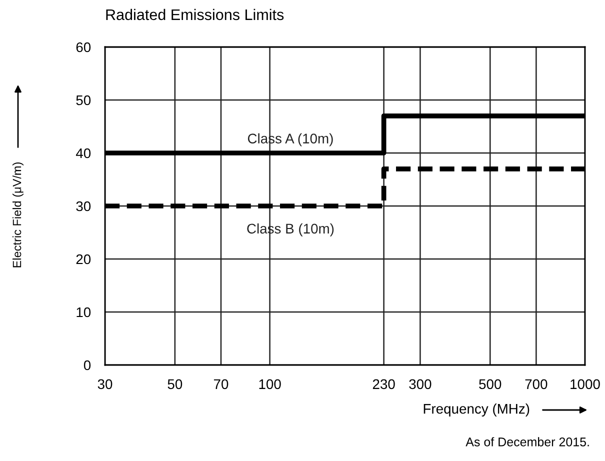 This screenshot has width=605, height=461. What do you see at coordinates (477, 410) in the screenshot?
I see `x-axis-title: Frequency (MHz)` at bounding box center [477, 410].